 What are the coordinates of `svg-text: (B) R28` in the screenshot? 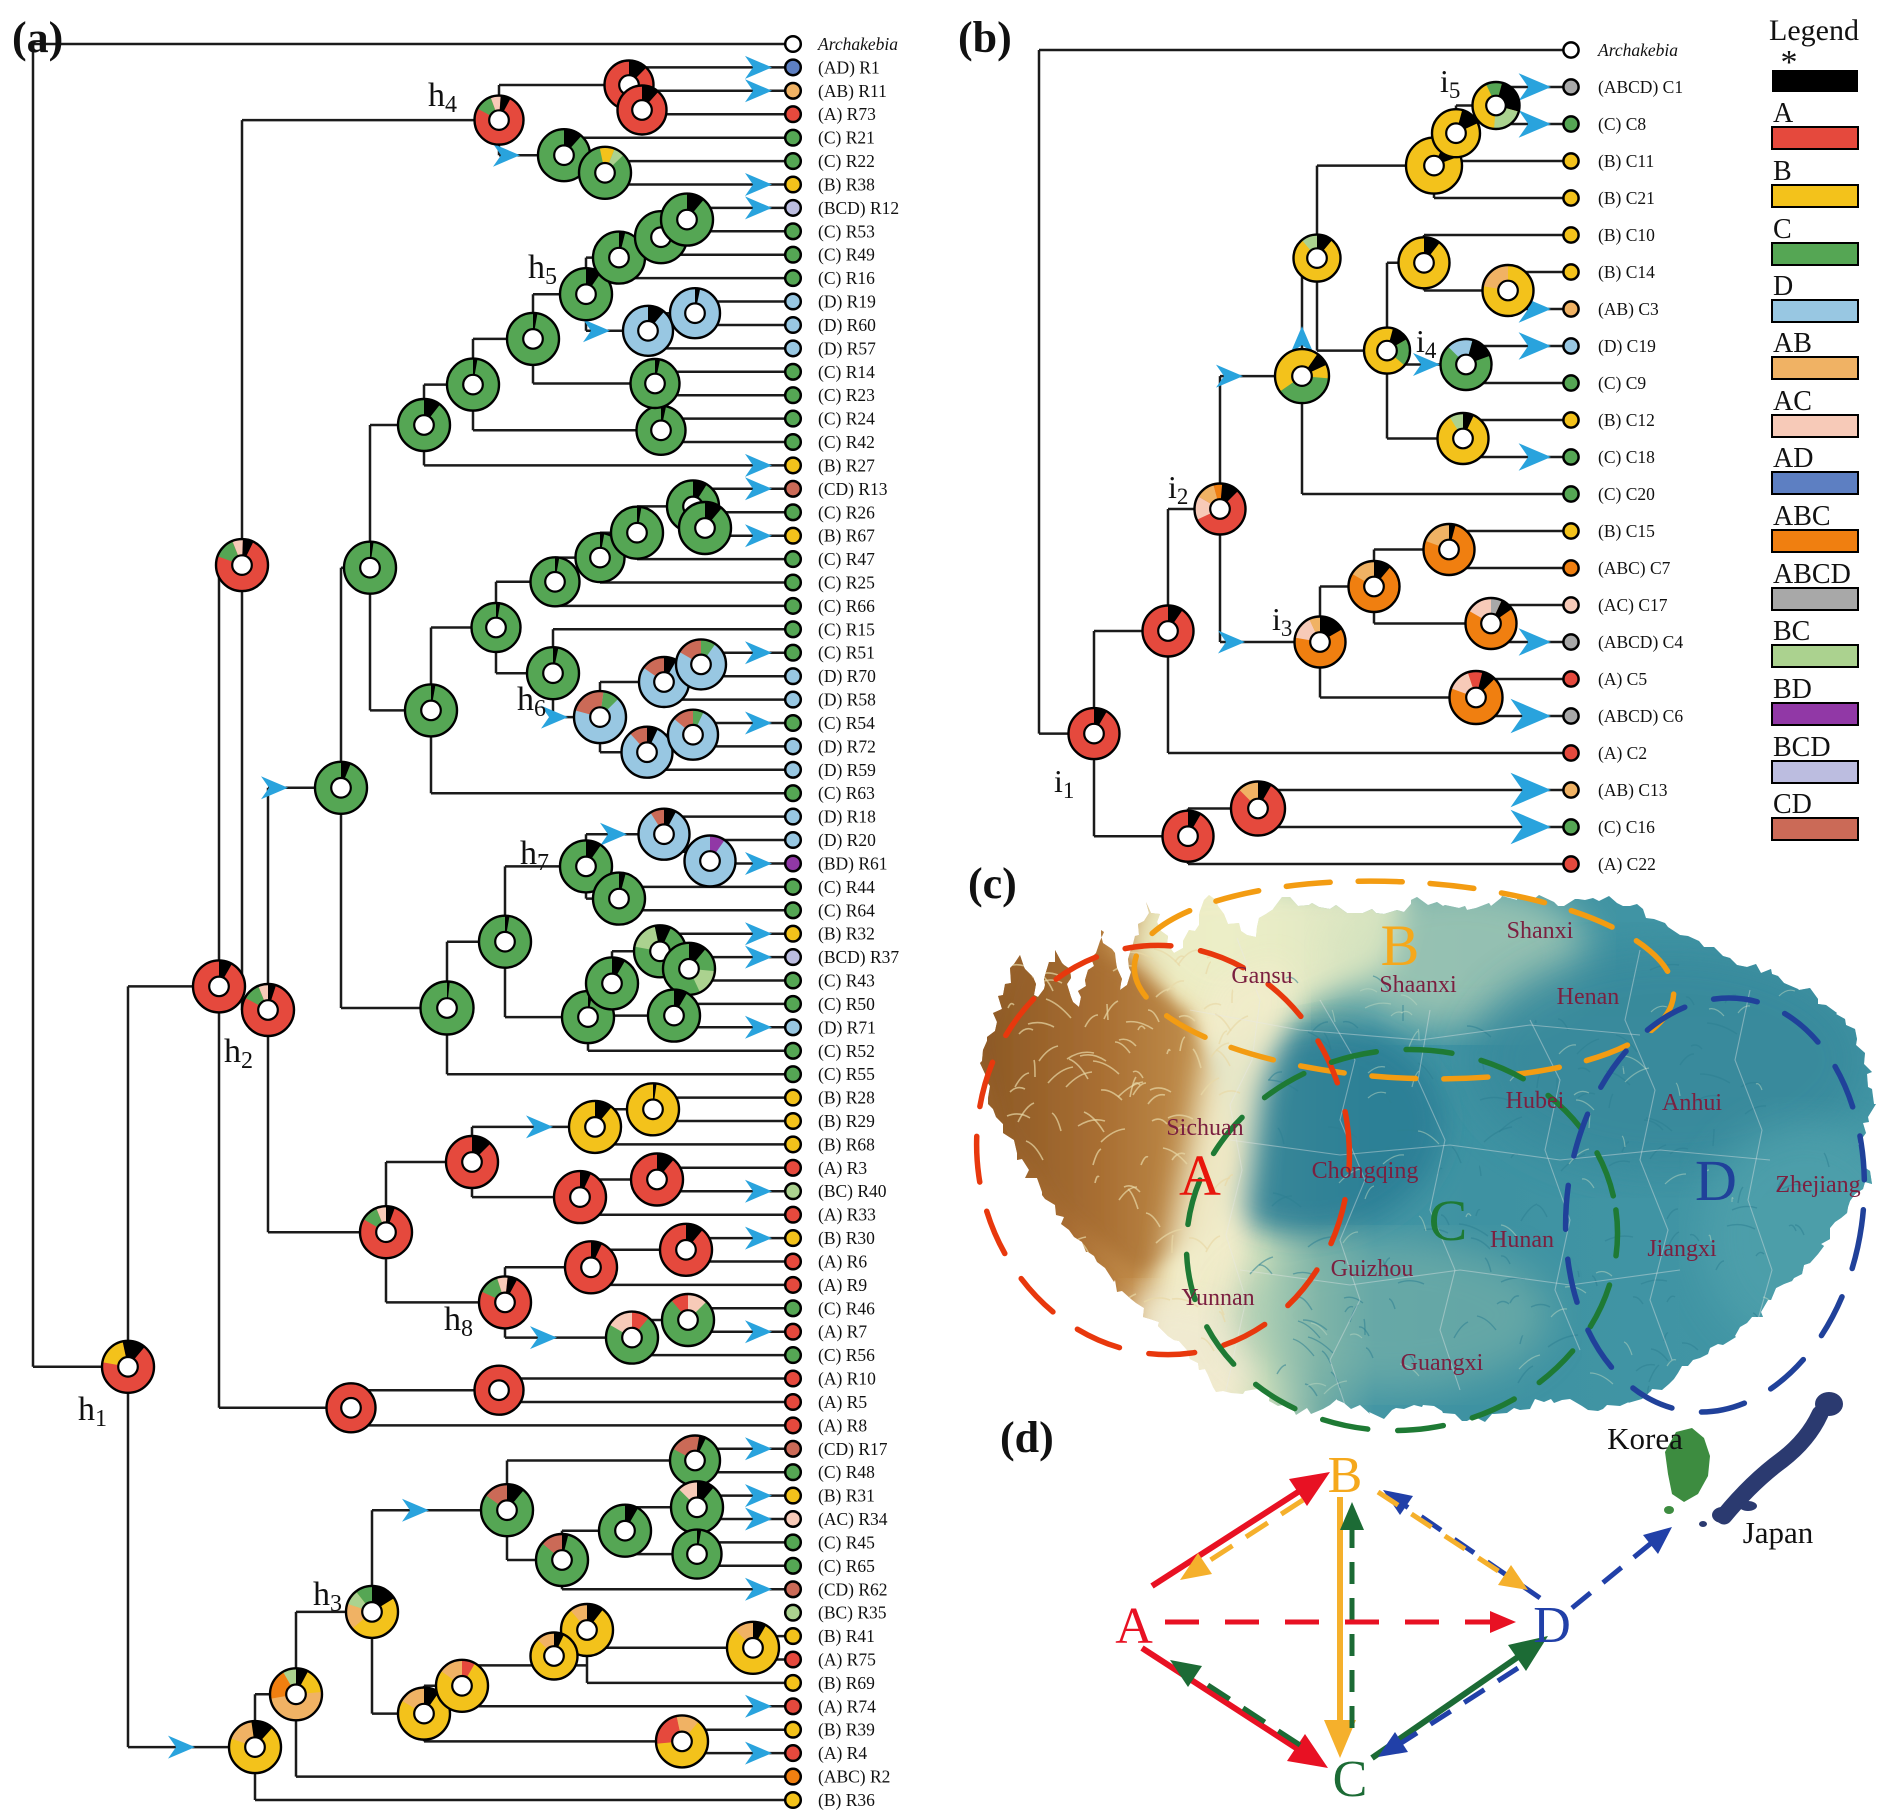 It's located at (846, 1098).